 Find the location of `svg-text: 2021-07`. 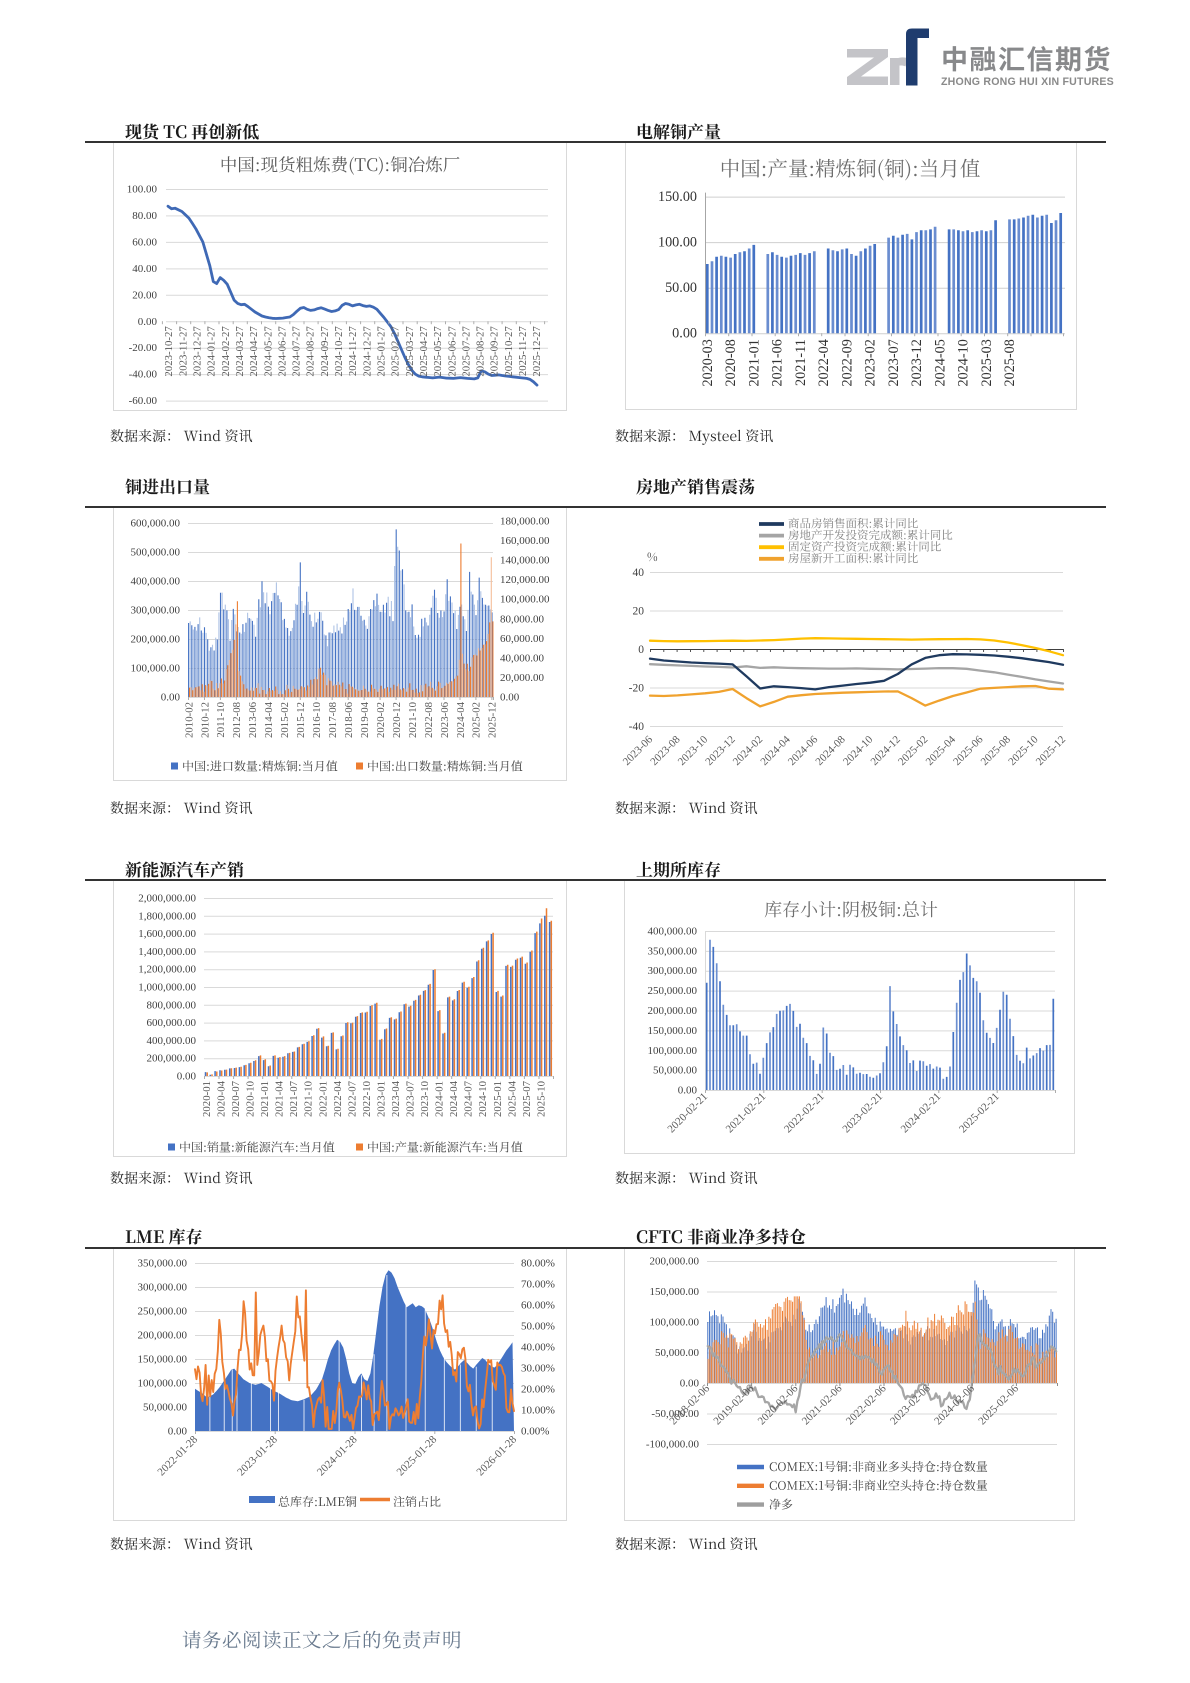

svg-text: 2021-07 is located at coordinates (294, 1098).